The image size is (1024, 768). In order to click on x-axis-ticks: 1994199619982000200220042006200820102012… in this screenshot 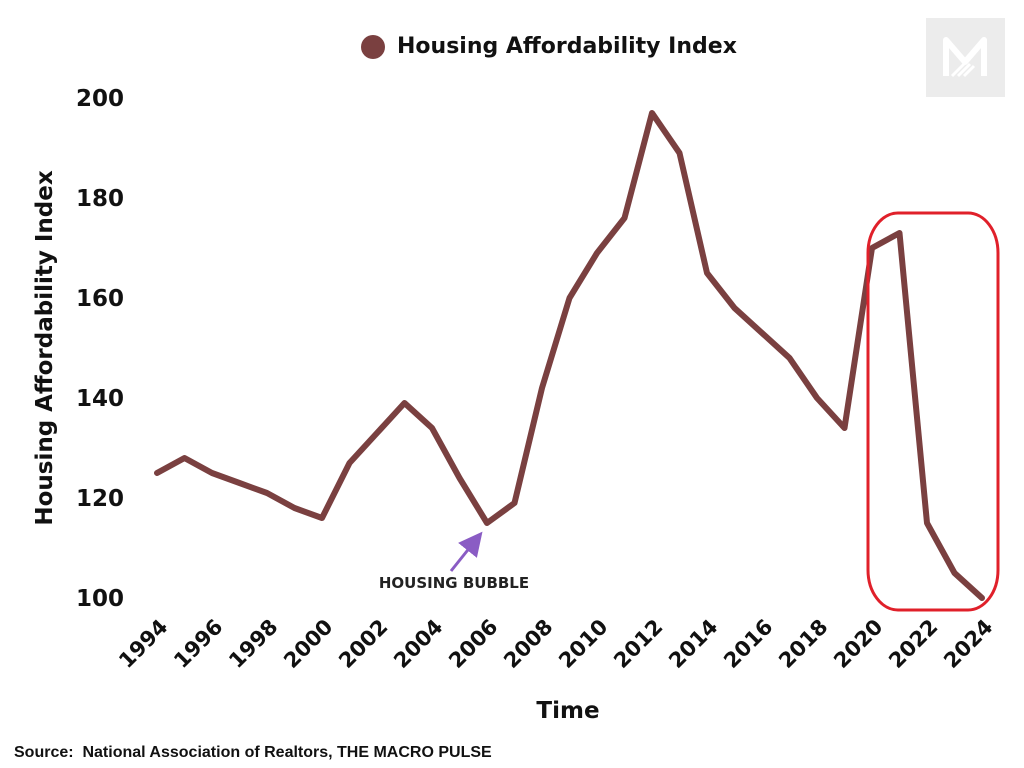, I will do `click(555, 644)`.